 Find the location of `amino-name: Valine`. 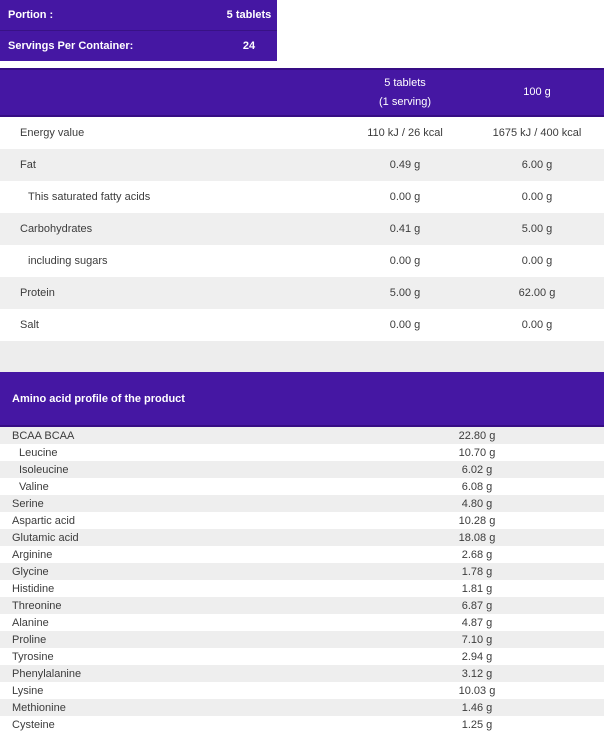

amino-name: Valine is located at coordinates (34, 486).